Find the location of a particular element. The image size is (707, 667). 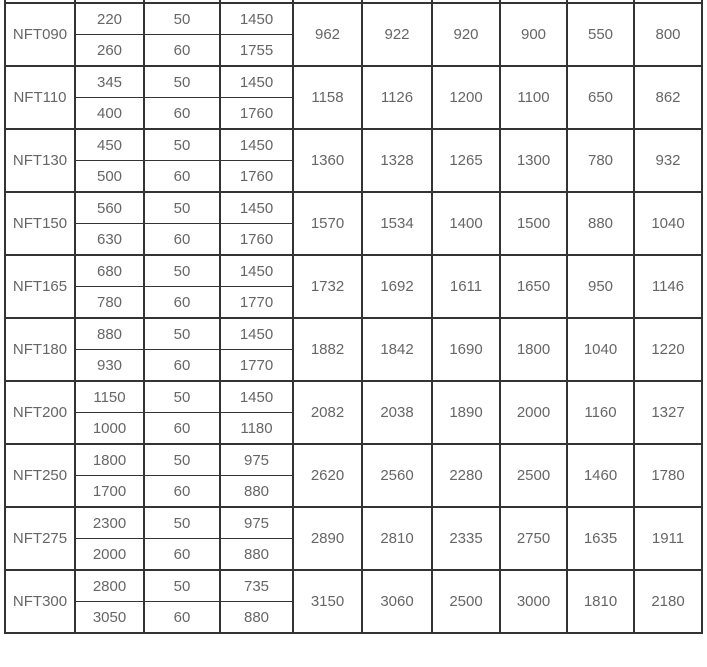

model-cell: NFT130 is located at coordinates (40, 160).